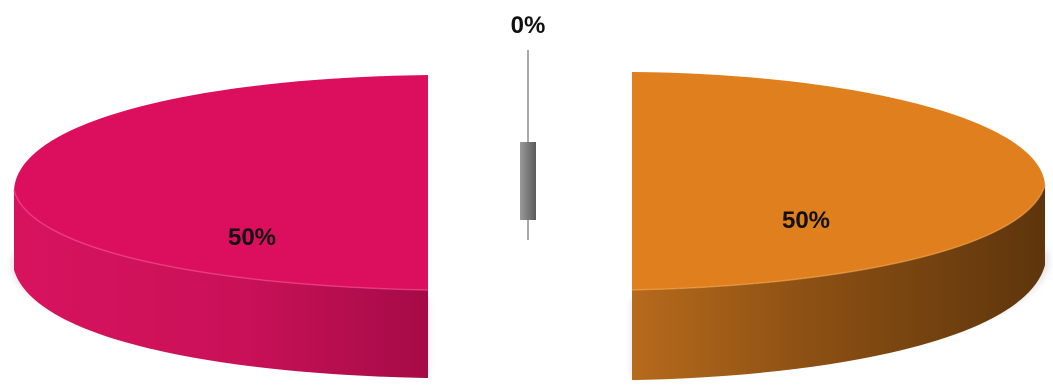 This screenshot has width=1053, height=385. Describe the element at coordinates (806, 220) in the screenshot. I see `data-label-2: 50%` at that location.